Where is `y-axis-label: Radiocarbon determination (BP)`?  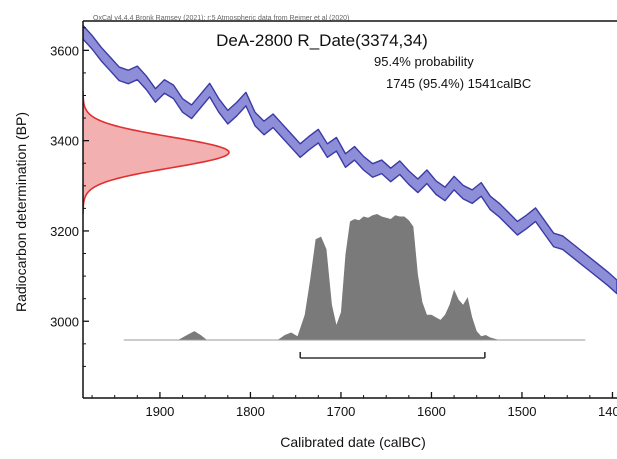
y-axis-label: Radiocarbon determination (BP) is located at coordinates (21, 212).